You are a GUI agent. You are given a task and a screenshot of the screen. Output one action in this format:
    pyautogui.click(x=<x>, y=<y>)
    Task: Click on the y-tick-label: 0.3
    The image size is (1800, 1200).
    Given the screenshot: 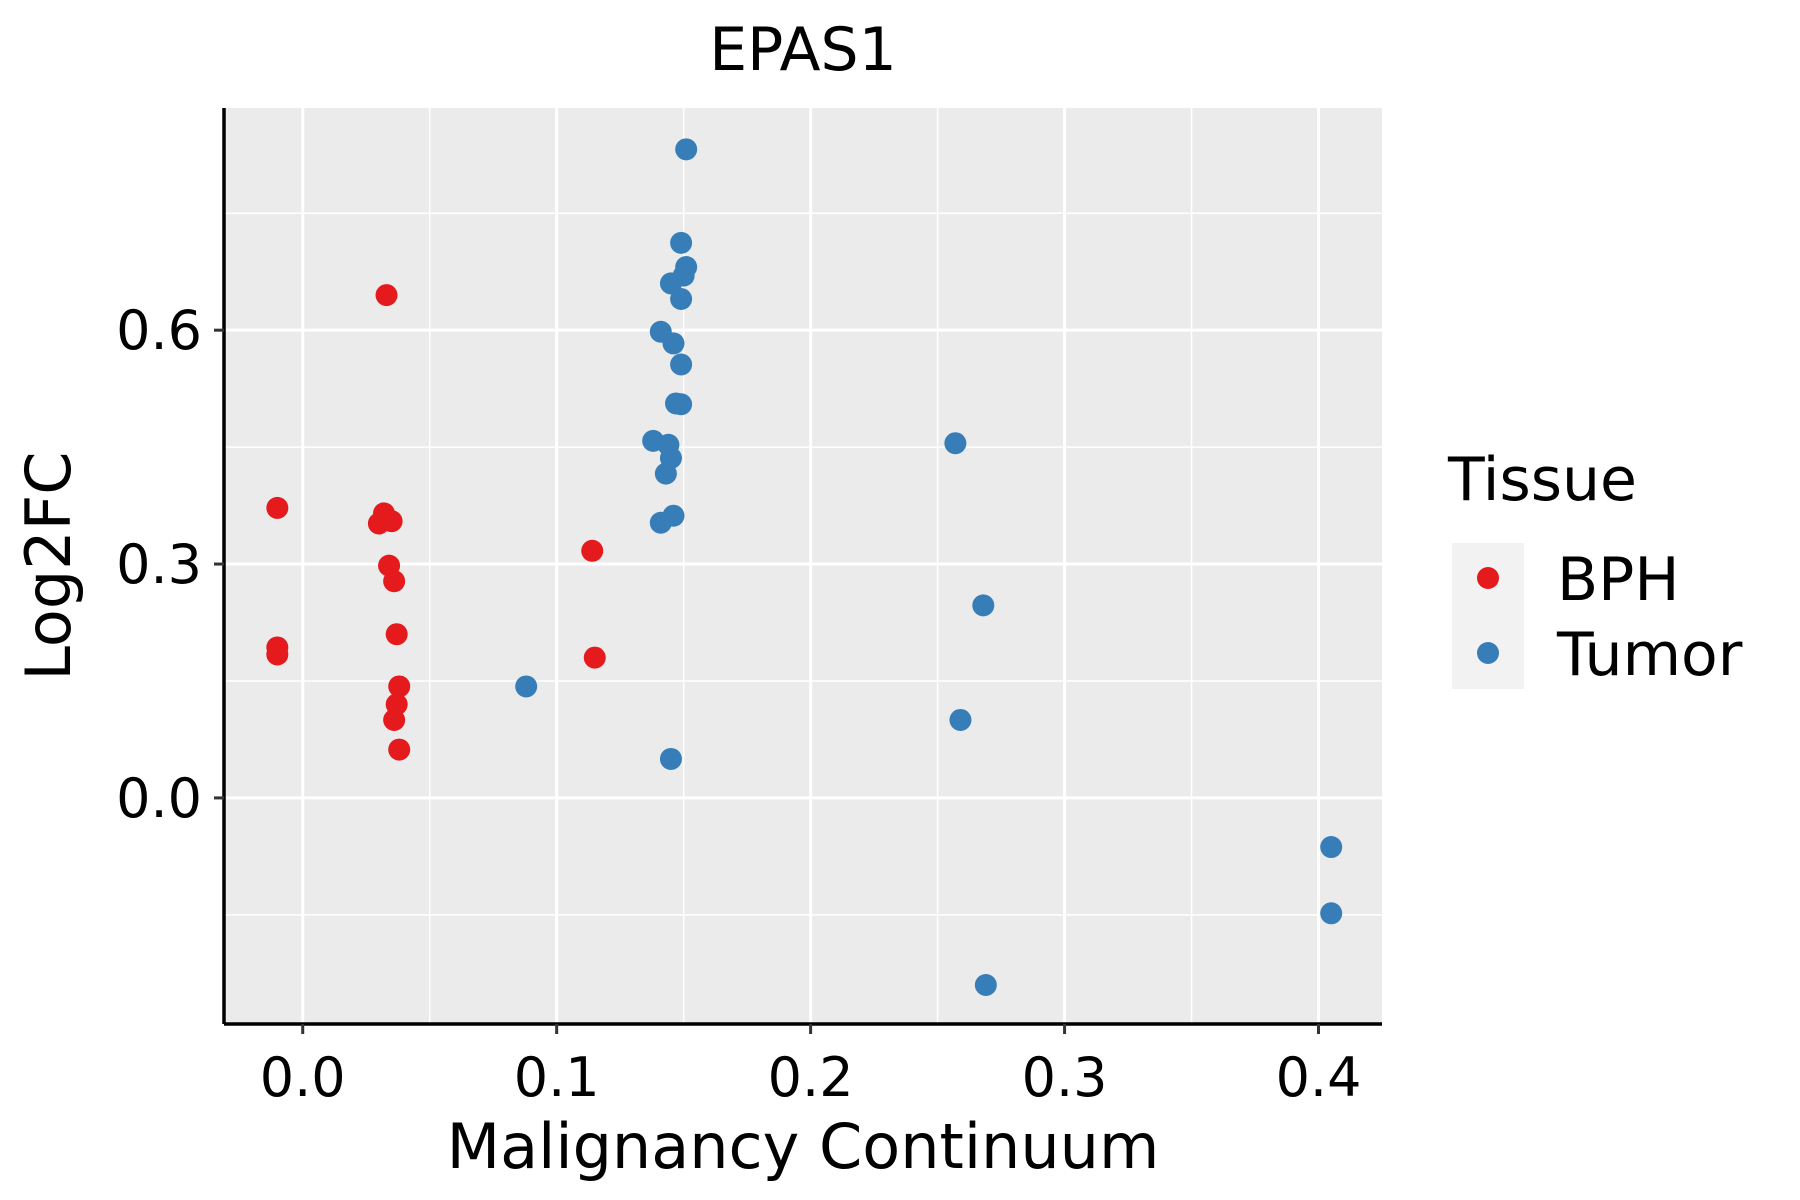 What is the action you would take?
    pyautogui.click(x=159, y=564)
    